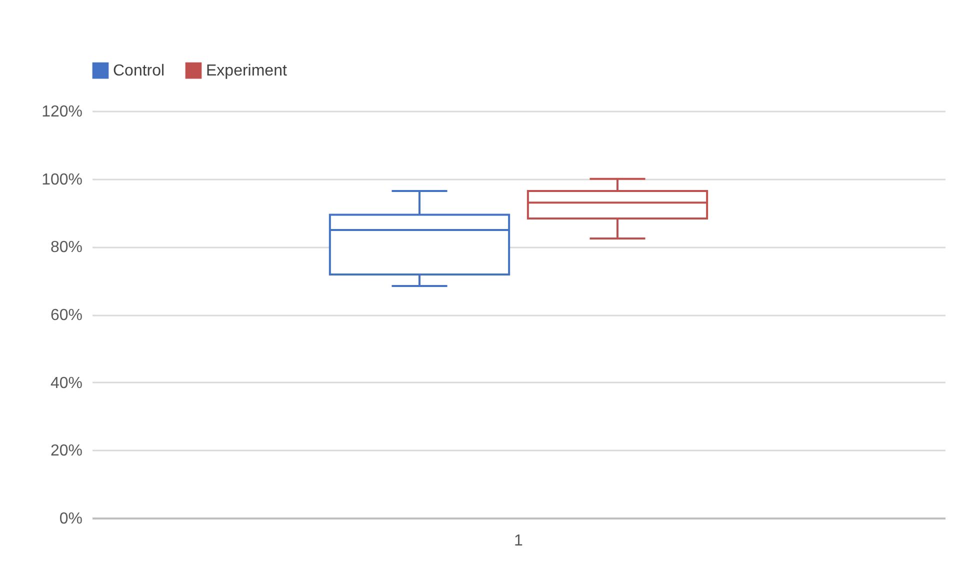 This screenshot has height=579, width=959. I want to click on y-tick-label: 40%, so click(66, 383).